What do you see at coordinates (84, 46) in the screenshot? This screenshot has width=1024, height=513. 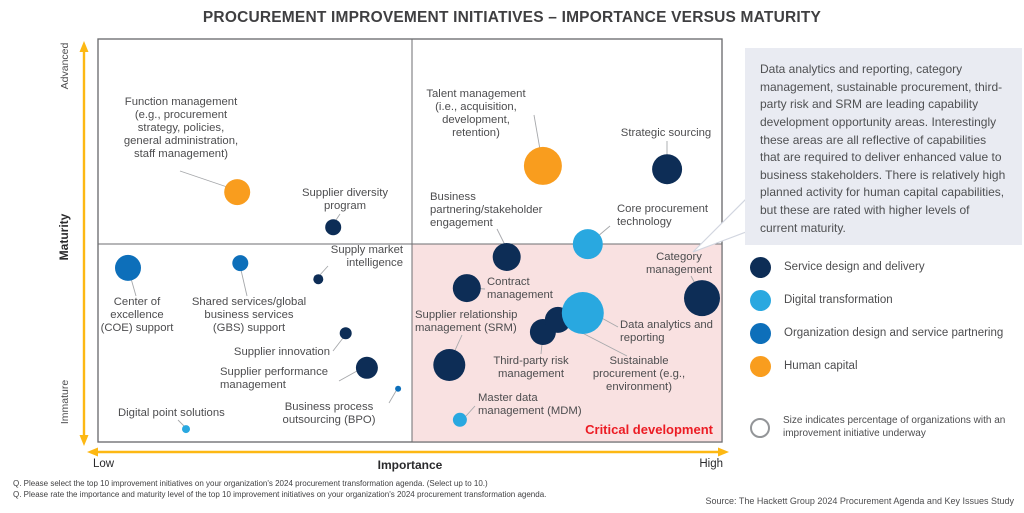 I see `y-axis-arrowhead-top` at bounding box center [84, 46].